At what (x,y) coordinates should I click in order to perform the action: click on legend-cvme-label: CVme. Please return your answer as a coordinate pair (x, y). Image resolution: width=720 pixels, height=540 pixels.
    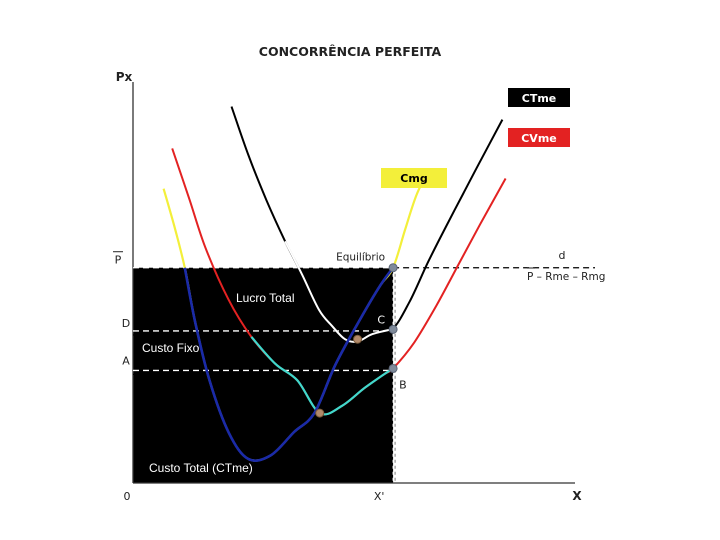
    Looking at the image, I should click on (539, 138).